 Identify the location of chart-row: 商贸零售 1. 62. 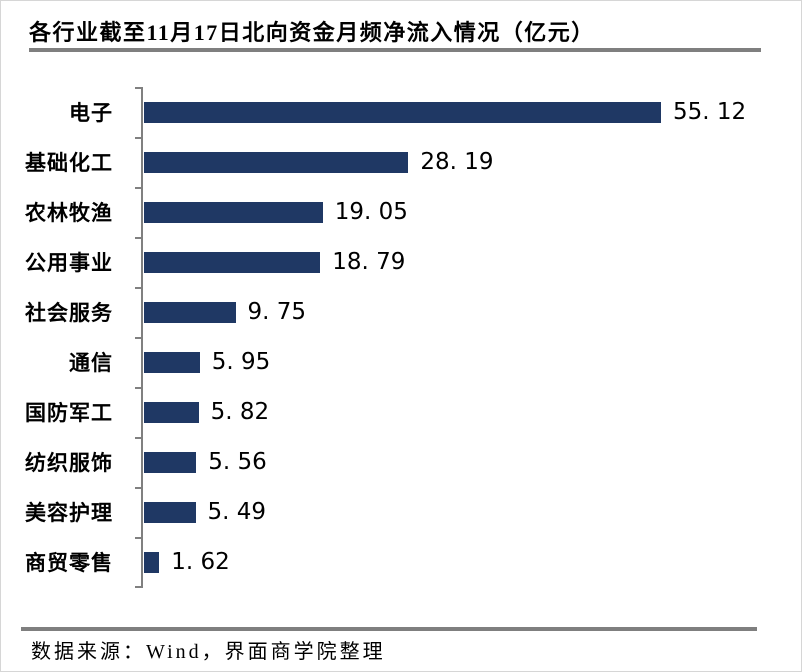
(401, 562).